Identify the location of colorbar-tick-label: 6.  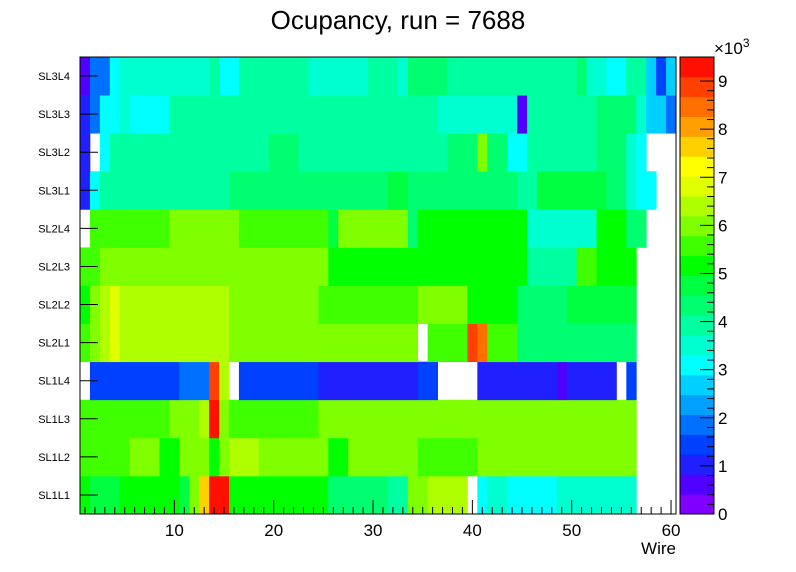
(722, 225).